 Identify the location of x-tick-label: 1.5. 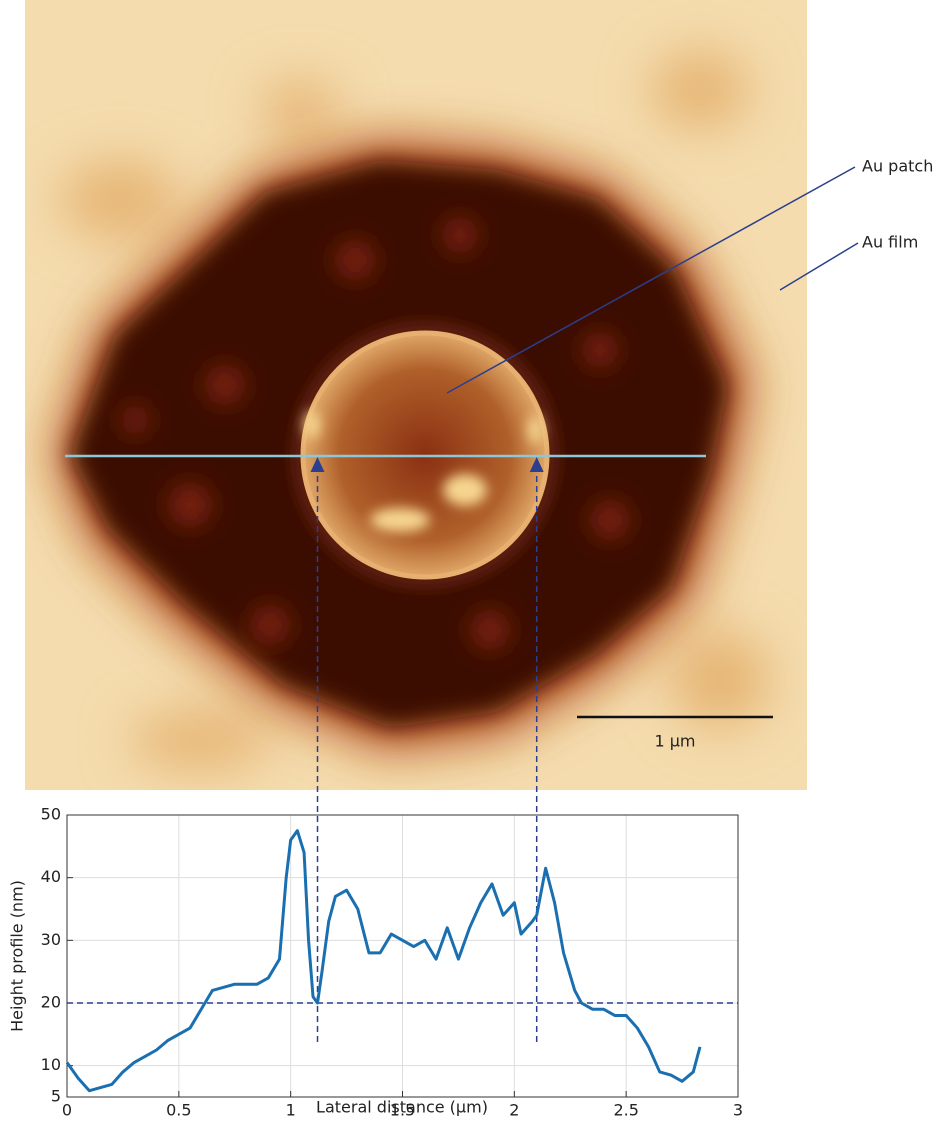
(402, 1110).